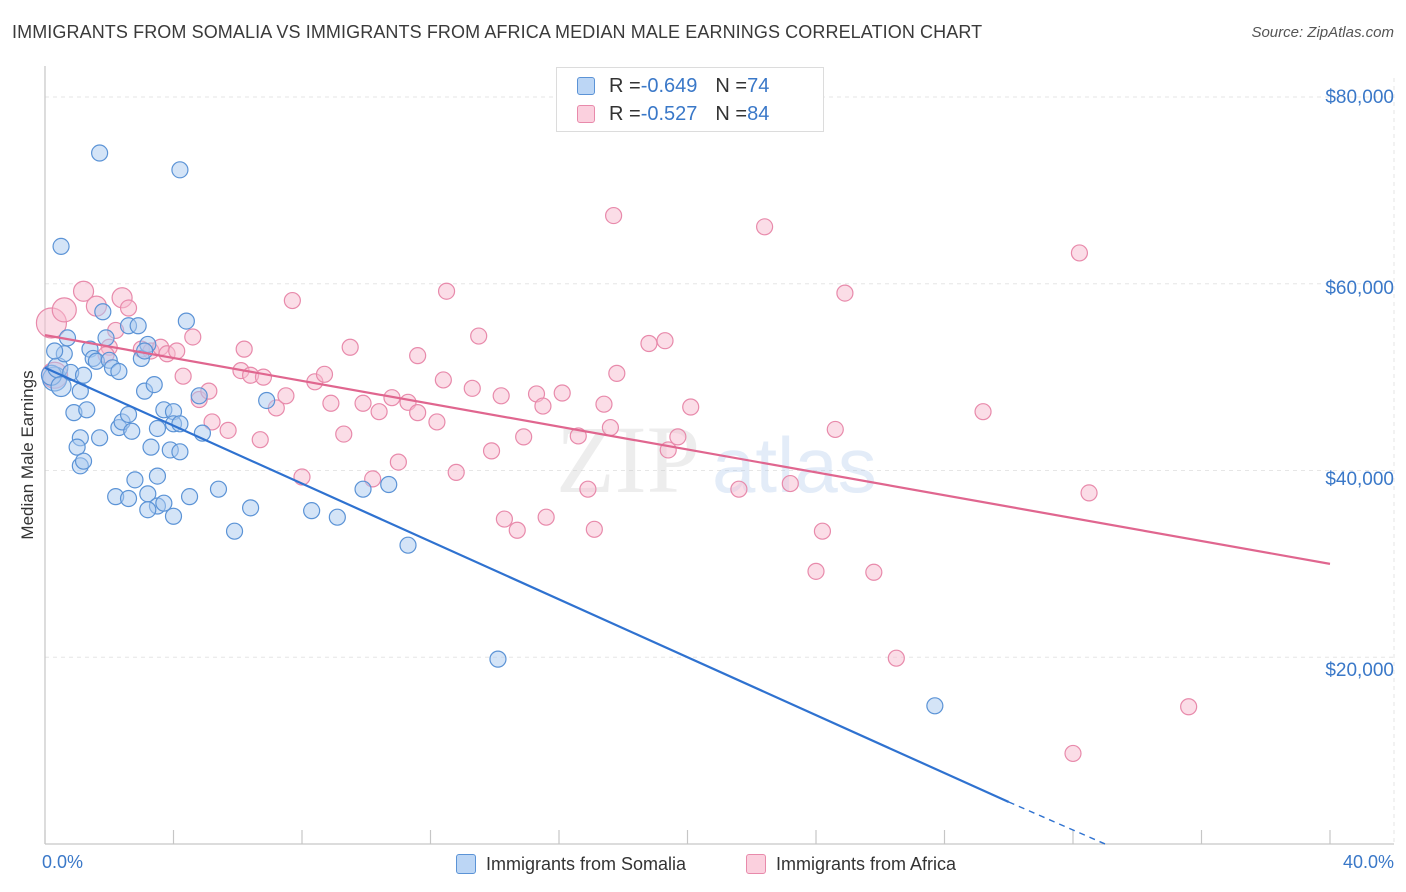  Describe the element at coordinates (756, 864) in the screenshot. I see `legend-africa-swatch` at that location.